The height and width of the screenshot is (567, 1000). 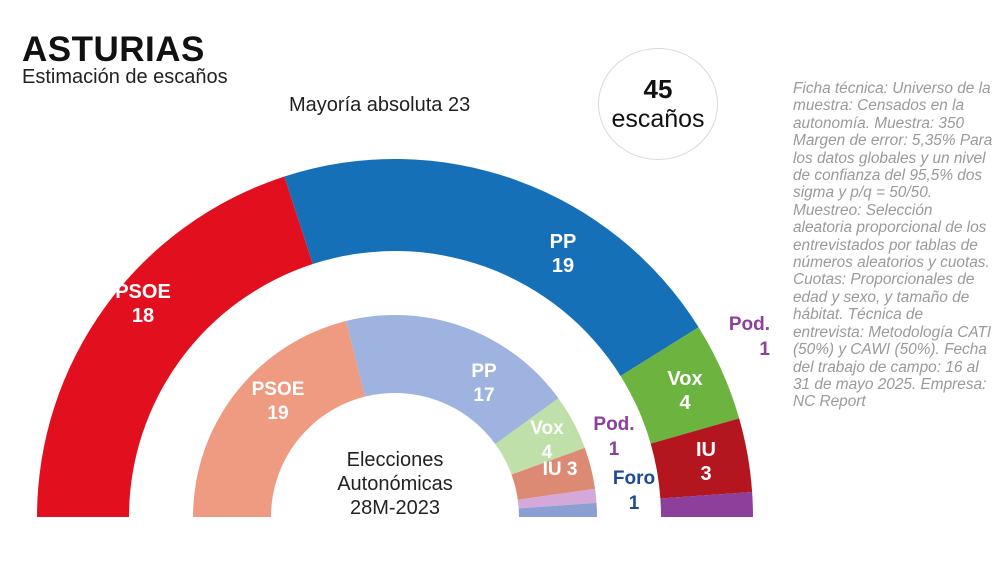 I want to click on seat-segment-inner-vox, so click(x=540, y=436).